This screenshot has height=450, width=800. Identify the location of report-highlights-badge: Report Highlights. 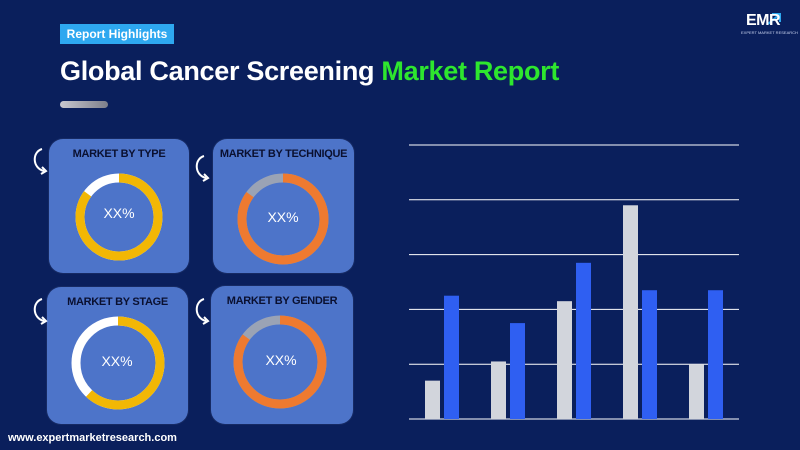
(117, 34).